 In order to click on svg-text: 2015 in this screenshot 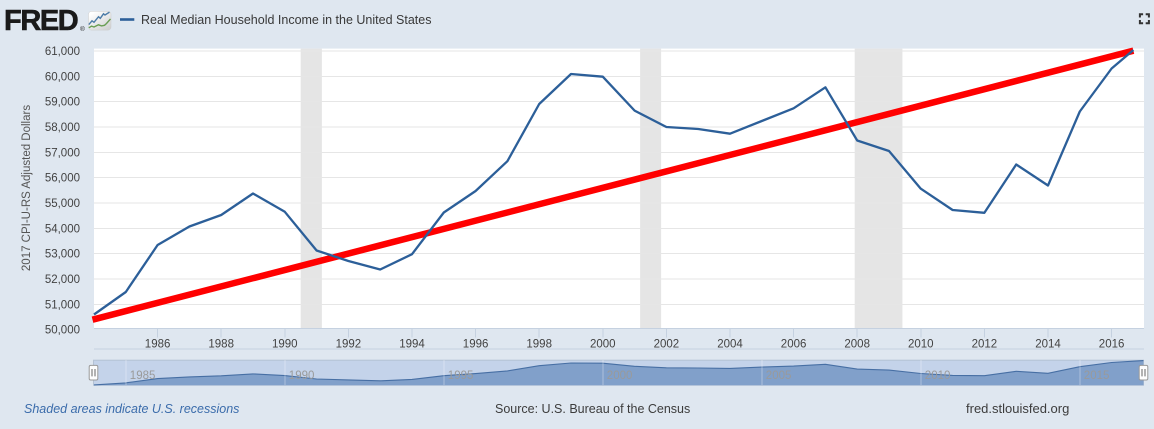, I will do `click(1097, 376)`.